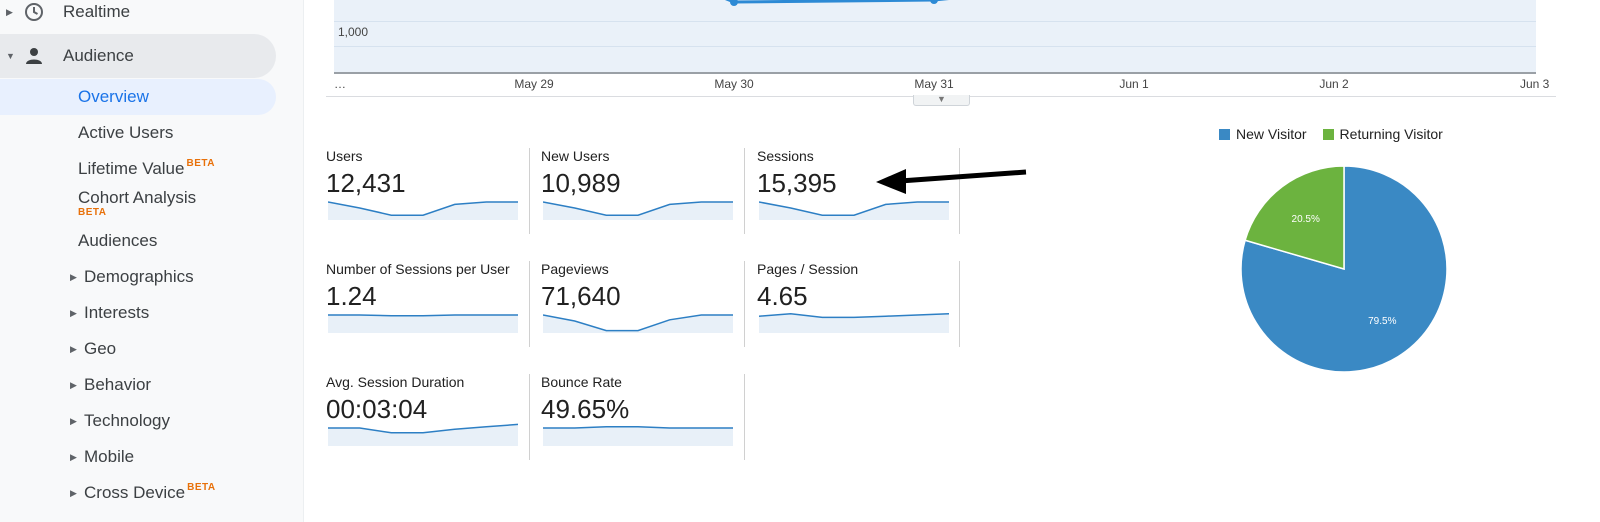 The image size is (1600, 522). Describe the element at coordinates (138, 56) in the screenshot. I see `sidebar-item-audience: ▼ Audience` at that location.